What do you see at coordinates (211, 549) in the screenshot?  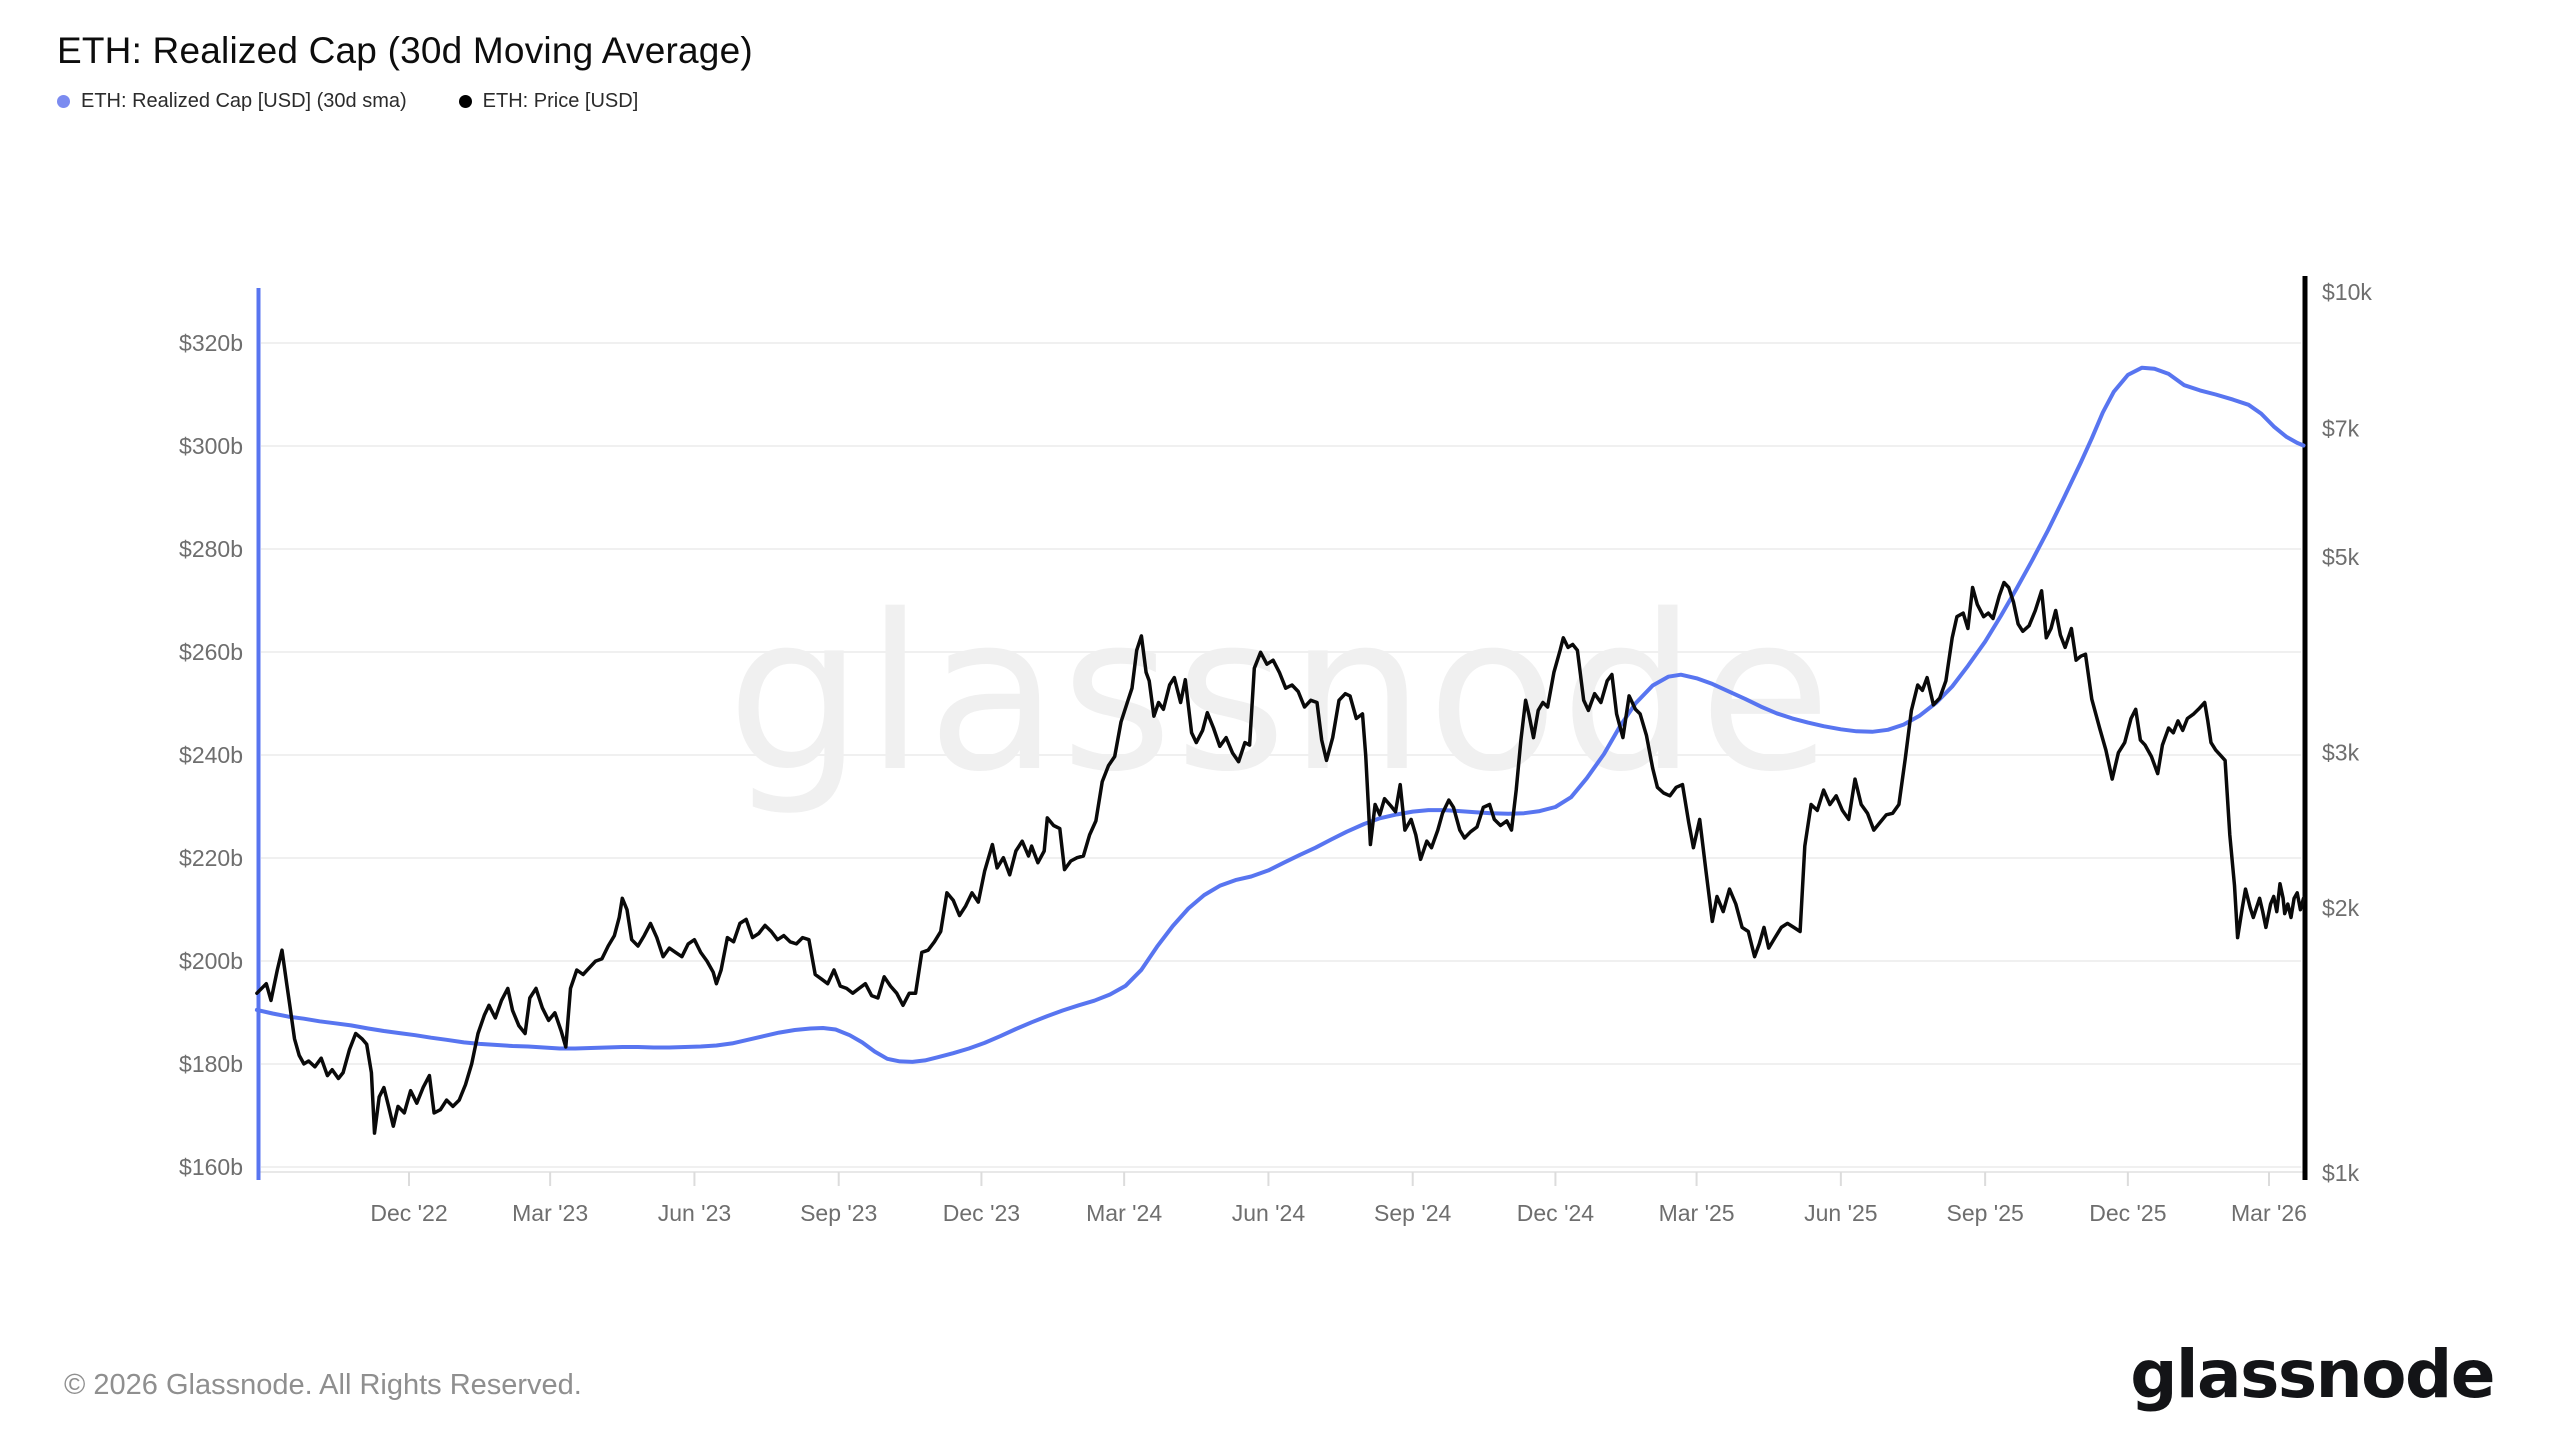 I see `y-axis-label-left: $280b` at bounding box center [211, 549].